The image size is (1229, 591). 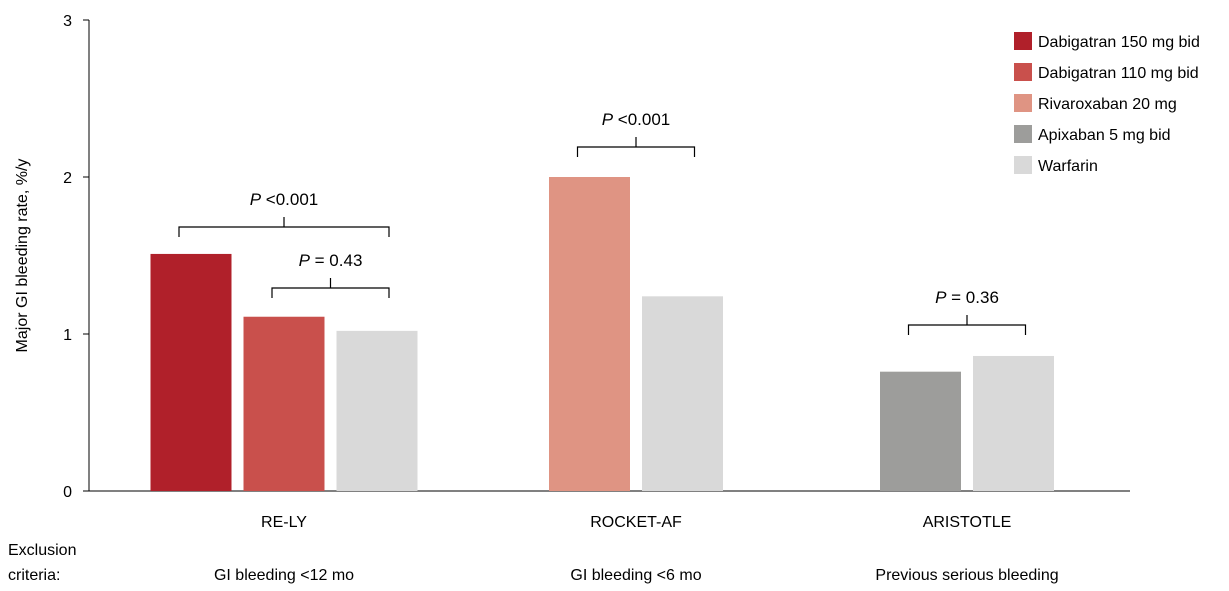 I want to click on legend-label: Warfarin, so click(x=1068, y=166).